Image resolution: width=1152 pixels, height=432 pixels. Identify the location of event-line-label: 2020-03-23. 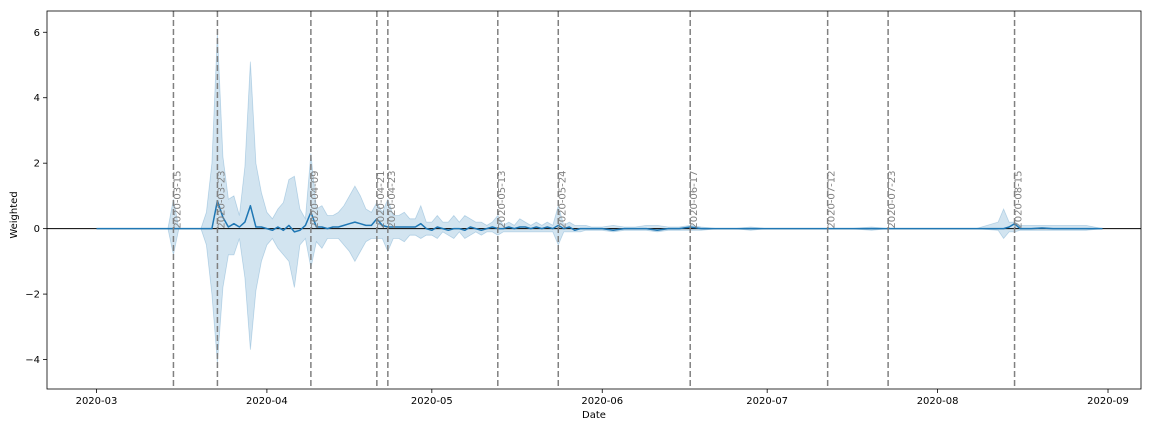
(221, 200).